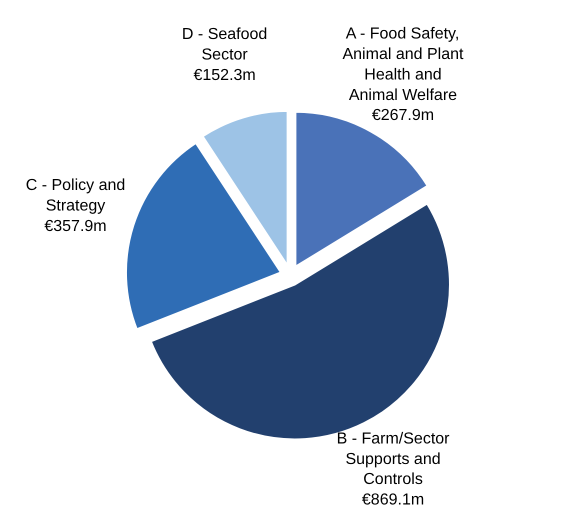 The width and height of the screenshot is (584, 515). What do you see at coordinates (393, 459) in the screenshot?
I see `slice-label: B - Farm/Sector Supports and Controls` at bounding box center [393, 459].